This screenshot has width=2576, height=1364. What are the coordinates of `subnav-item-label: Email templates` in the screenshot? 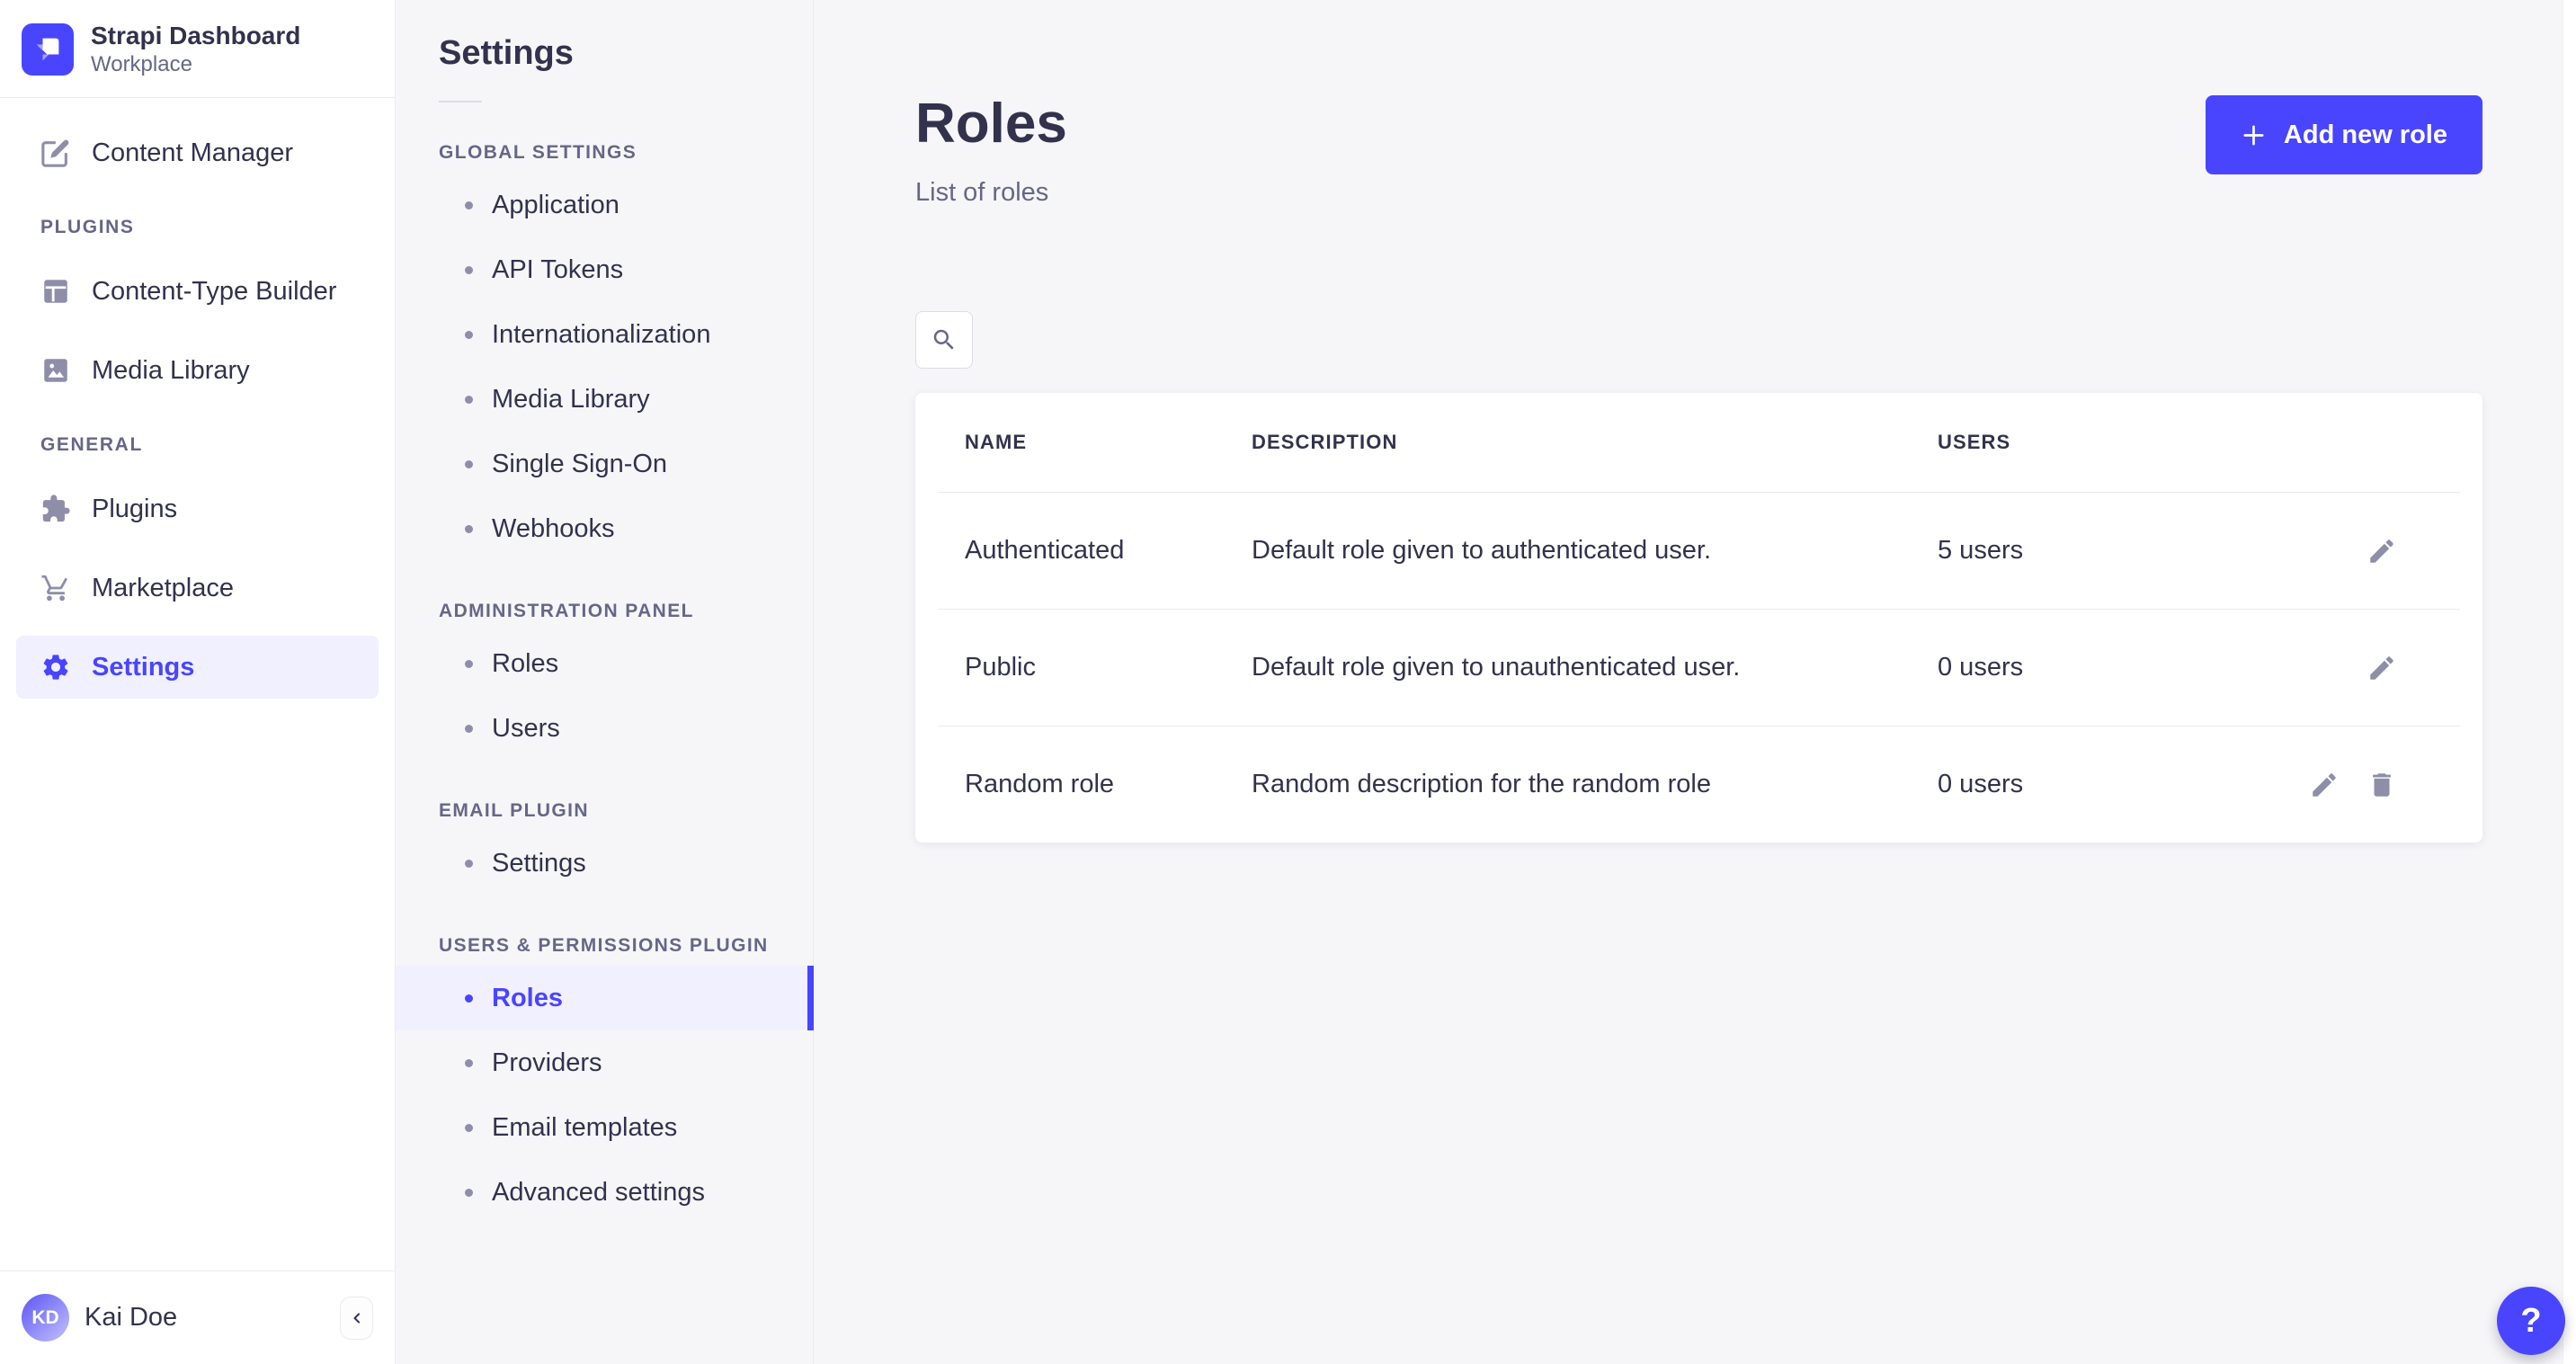 It's located at (585, 1127).